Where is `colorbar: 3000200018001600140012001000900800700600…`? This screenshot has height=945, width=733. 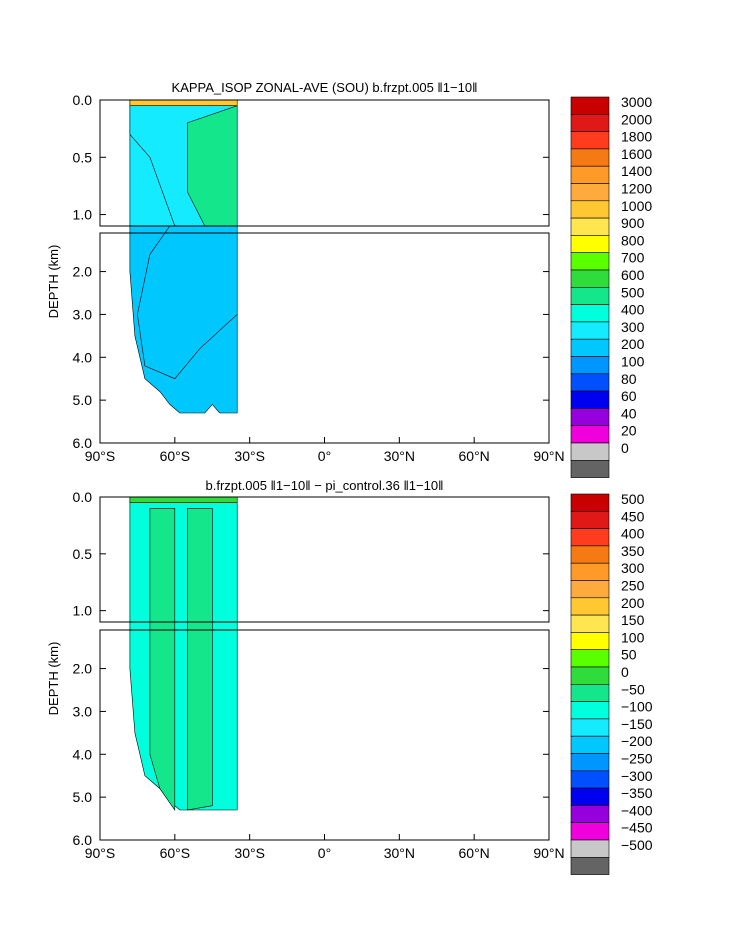 colorbar: 3000200018001600140012001000900800700600… is located at coordinates (611, 286).